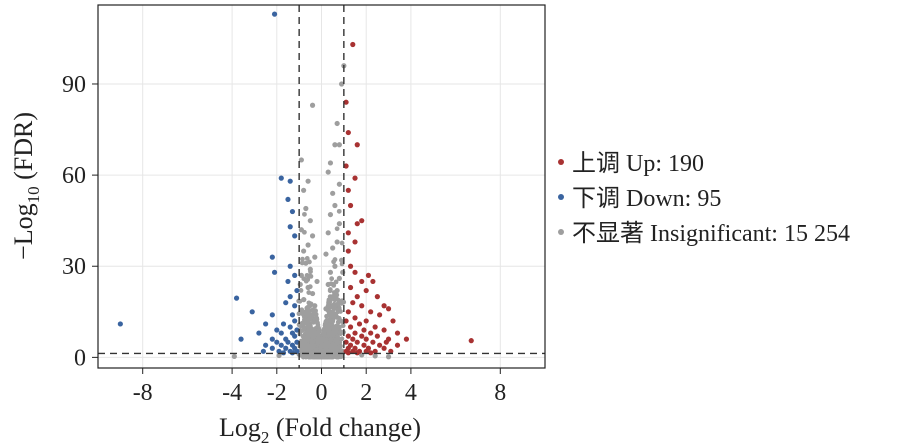 This screenshot has height=445, width=917. What do you see at coordinates (232, 393) in the screenshot?
I see `x-tick-label: -4` at bounding box center [232, 393].